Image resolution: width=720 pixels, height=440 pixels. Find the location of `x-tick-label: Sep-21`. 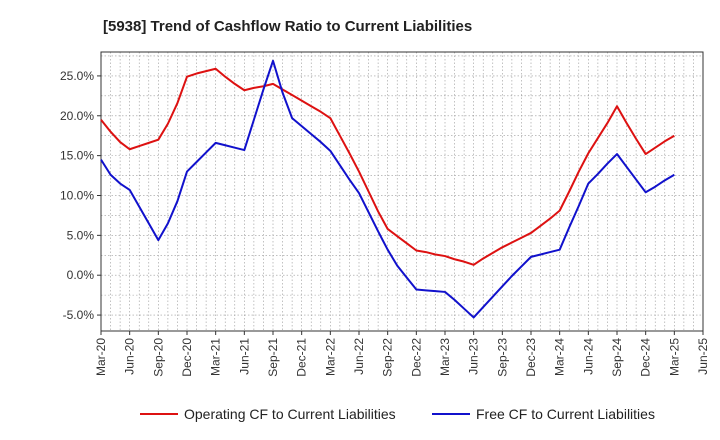

x-tick-label: Sep-21 is located at coordinates (273, 357).